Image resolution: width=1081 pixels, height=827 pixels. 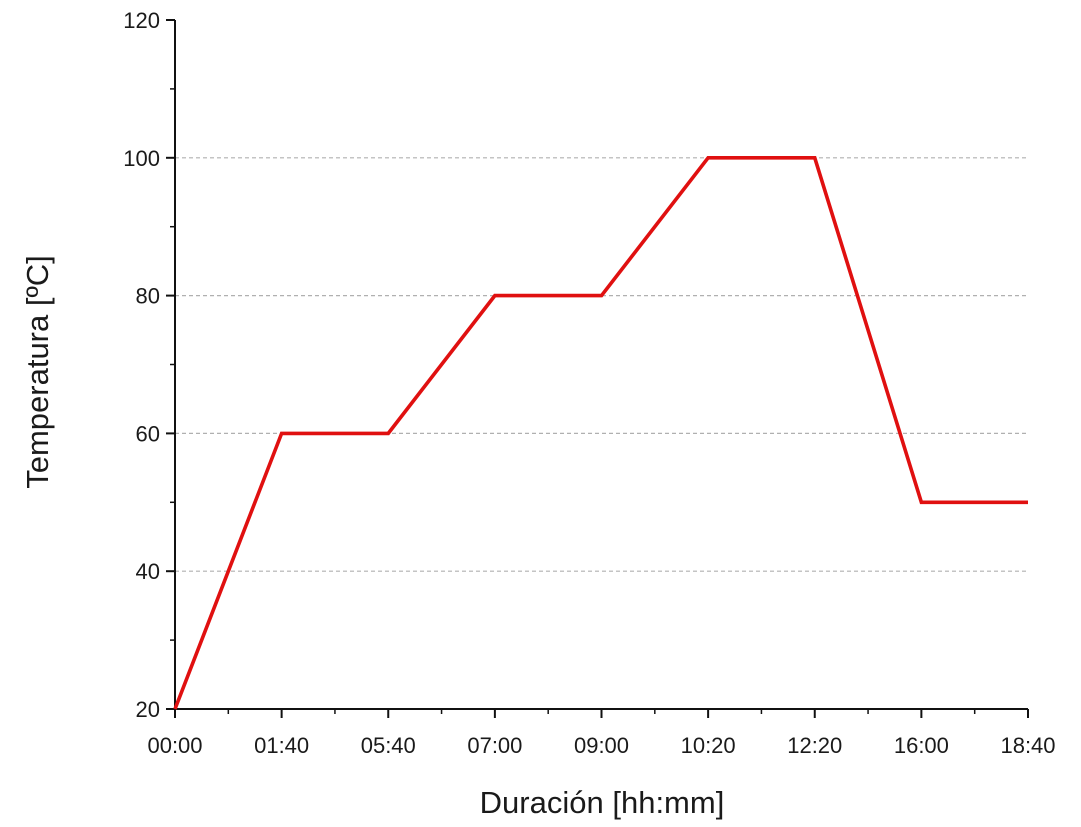 I want to click on y-tick-label-100: 100, so click(x=141, y=158).